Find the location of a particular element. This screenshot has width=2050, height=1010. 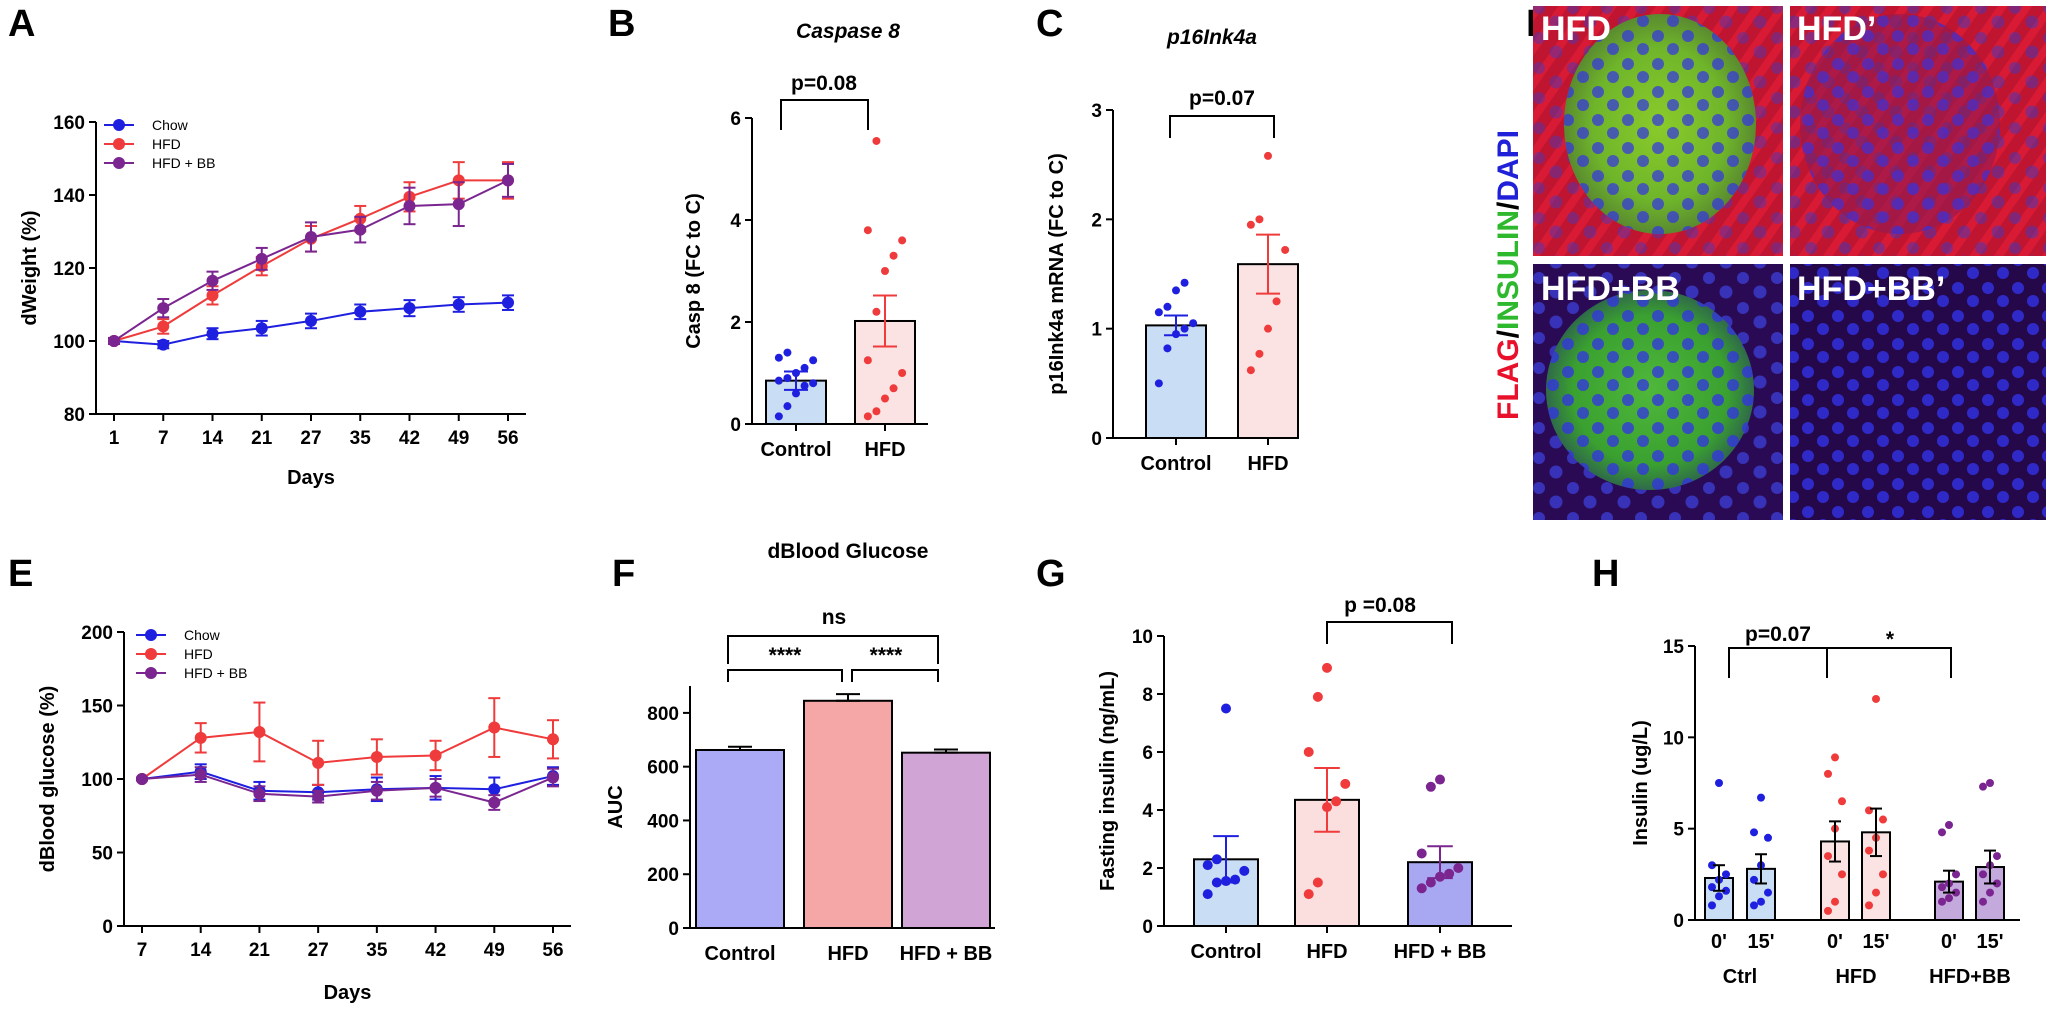

y-tick-label: 0 is located at coordinates (1096, 439).